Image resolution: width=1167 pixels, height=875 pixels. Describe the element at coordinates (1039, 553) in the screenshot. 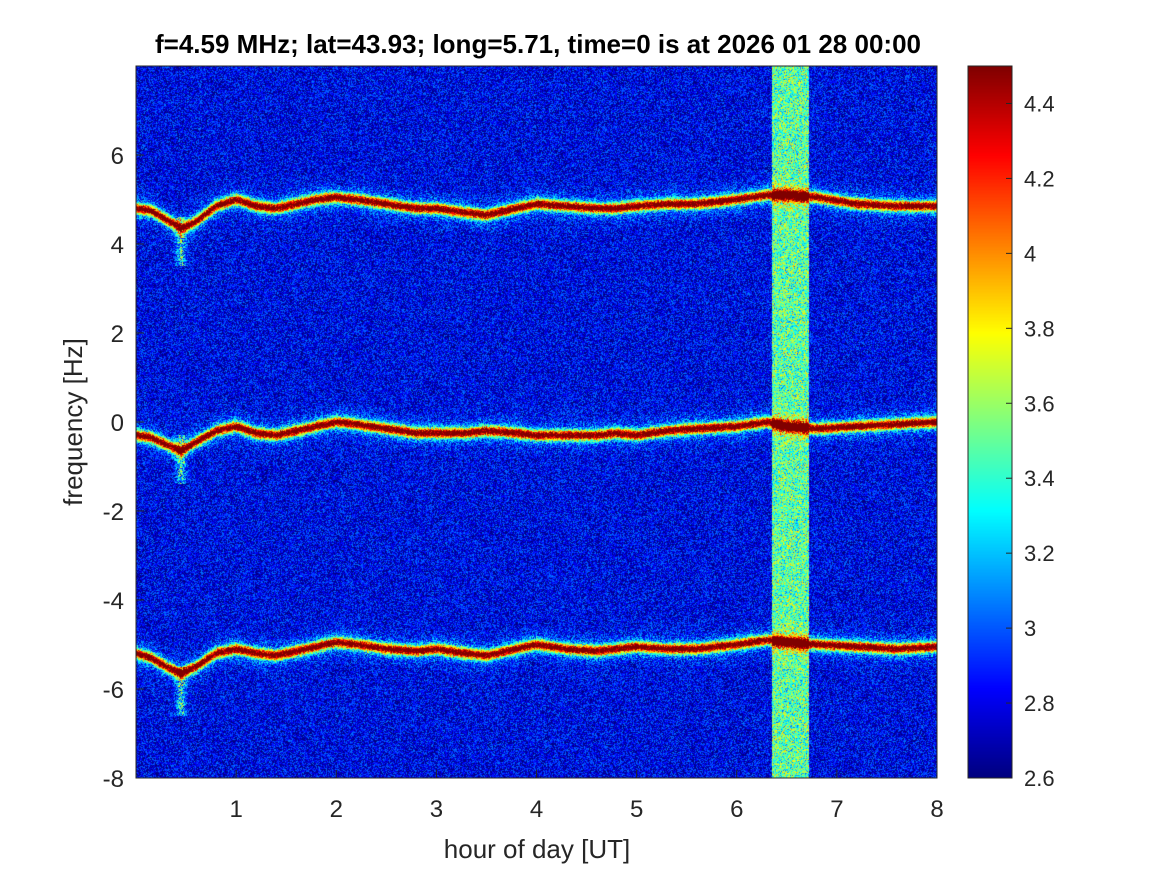

I see `colorbar-tick-label: 3.2` at that location.